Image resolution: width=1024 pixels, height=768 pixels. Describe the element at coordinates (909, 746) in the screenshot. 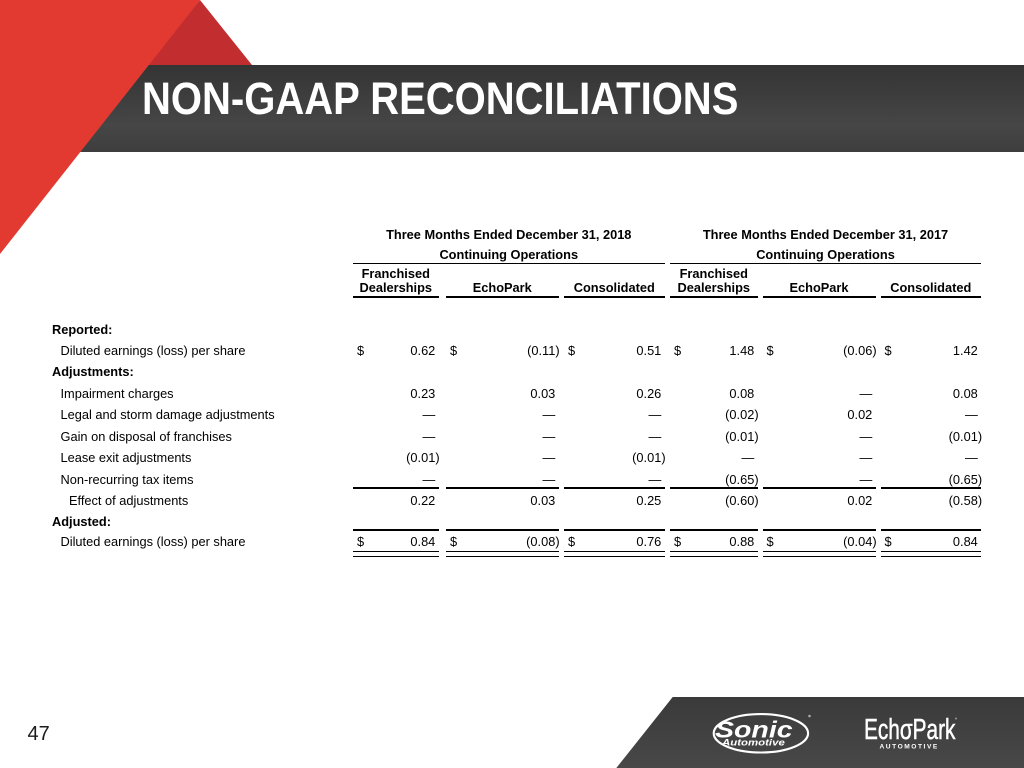

I see `svg-text: AUTOMOTIVE` at that location.